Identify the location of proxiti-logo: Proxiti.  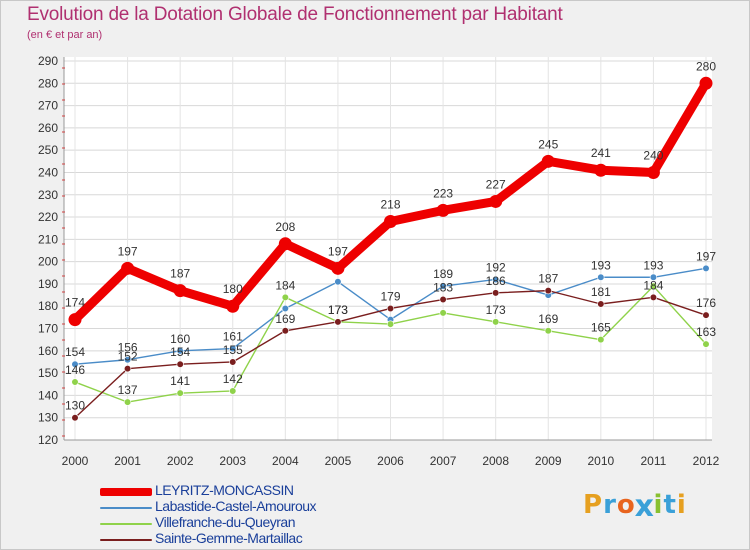
(635, 507).